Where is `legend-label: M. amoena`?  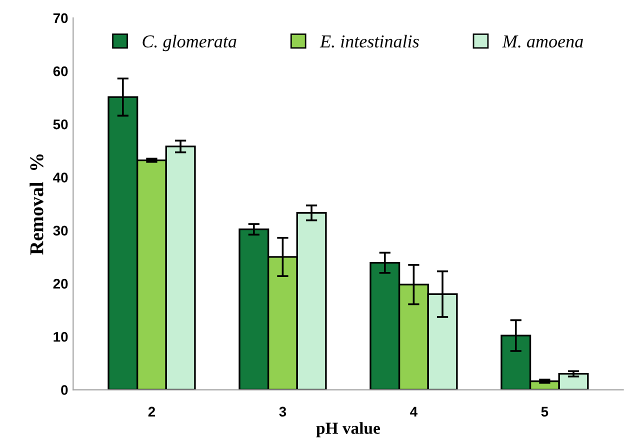
legend-label: M. amoena is located at coordinates (542, 42).